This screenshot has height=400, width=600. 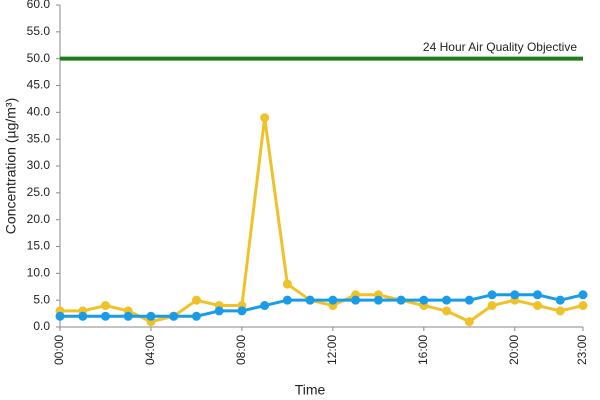 What do you see at coordinates (39, 273) in the screenshot?
I see `y-tick-label: 10.0` at bounding box center [39, 273].